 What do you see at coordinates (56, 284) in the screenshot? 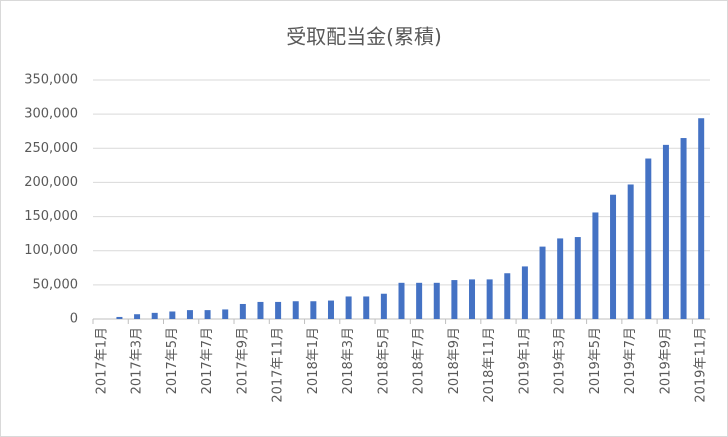
I see `y-tick-label: 50,000` at bounding box center [56, 284].